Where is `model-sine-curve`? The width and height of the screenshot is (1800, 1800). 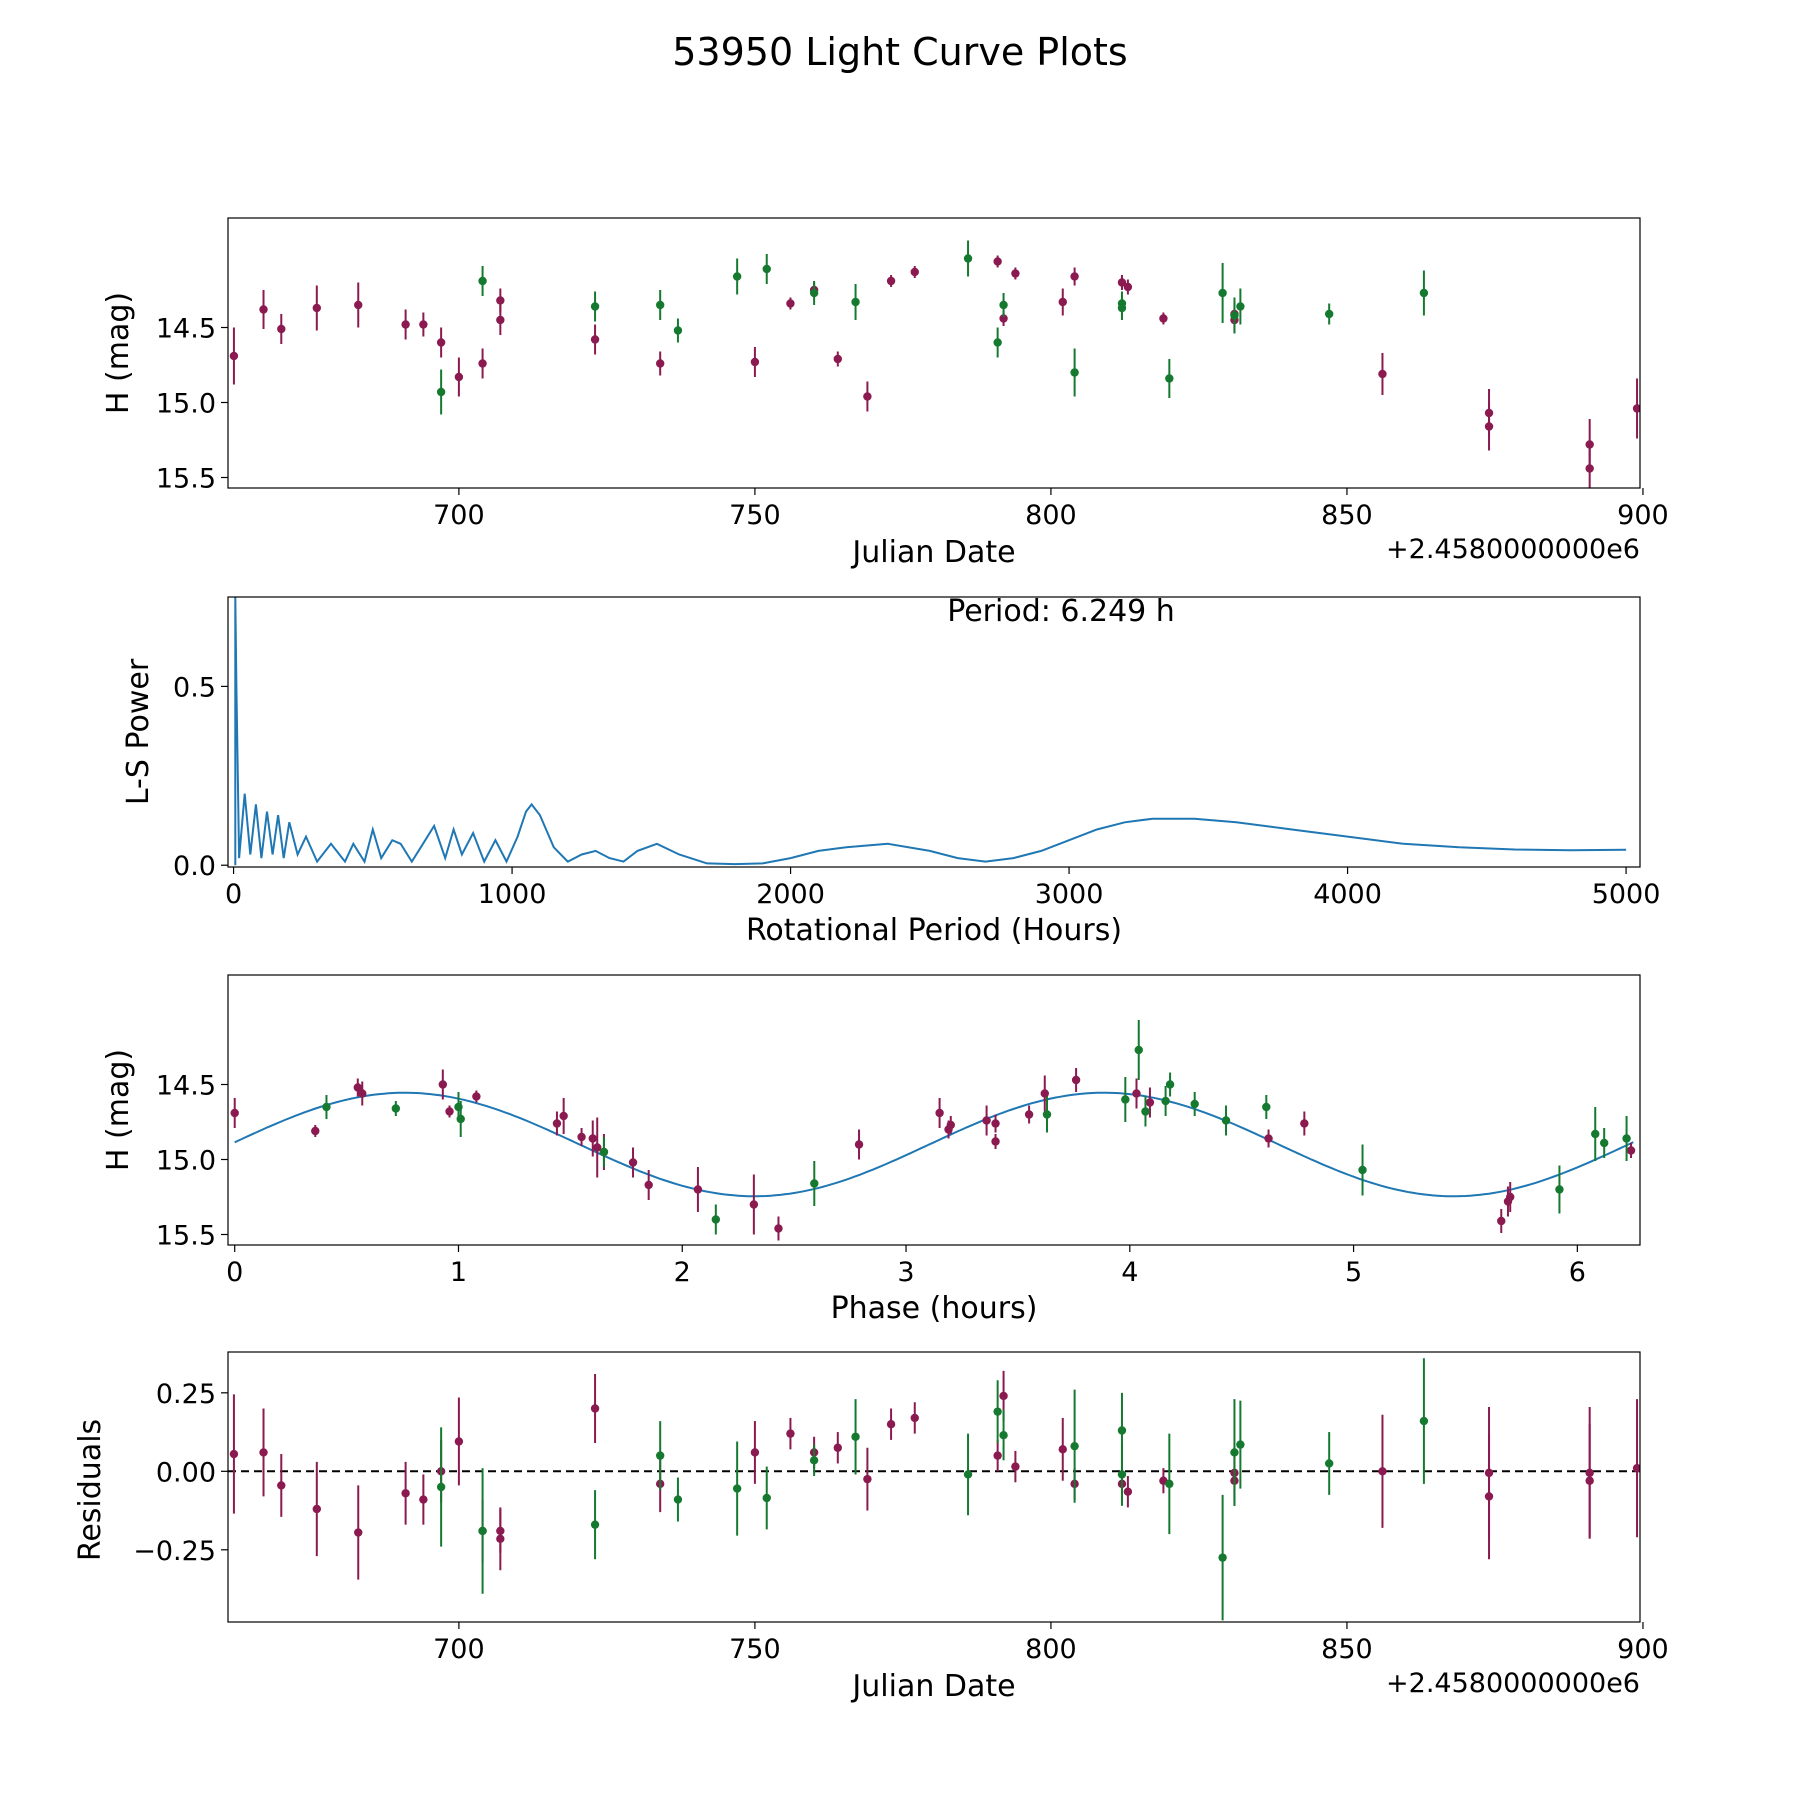 model-sine-curve is located at coordinates (934, 1144).